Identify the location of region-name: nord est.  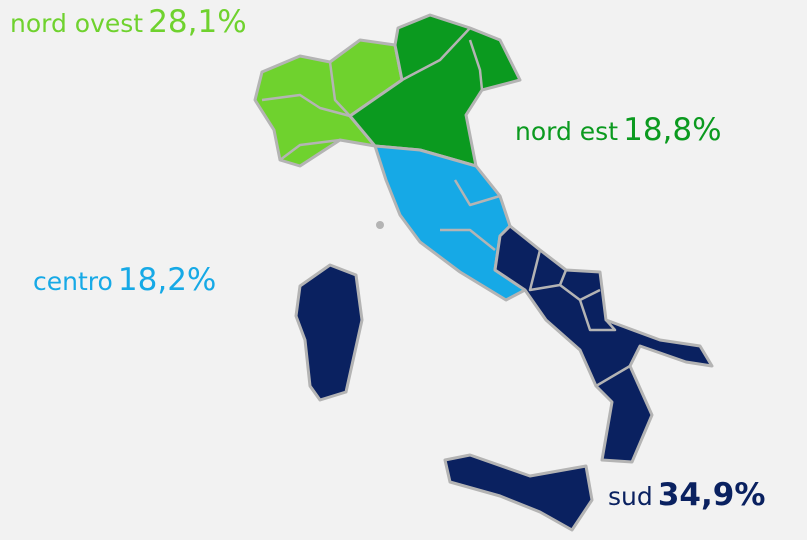
(566, 131).